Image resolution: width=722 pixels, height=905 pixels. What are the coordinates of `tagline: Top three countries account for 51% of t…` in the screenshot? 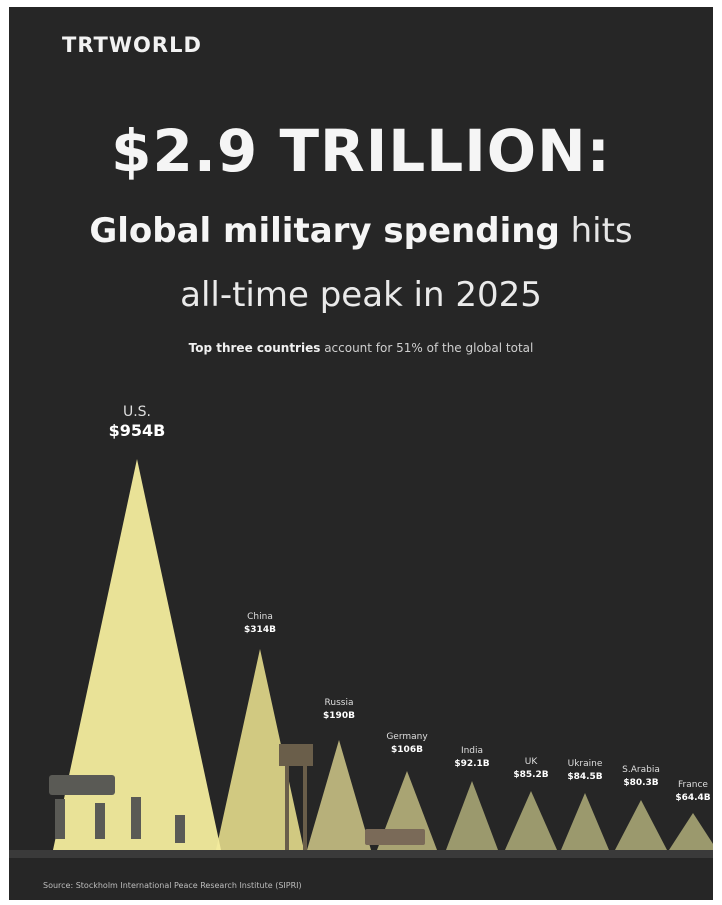 It's located at (361, 348).